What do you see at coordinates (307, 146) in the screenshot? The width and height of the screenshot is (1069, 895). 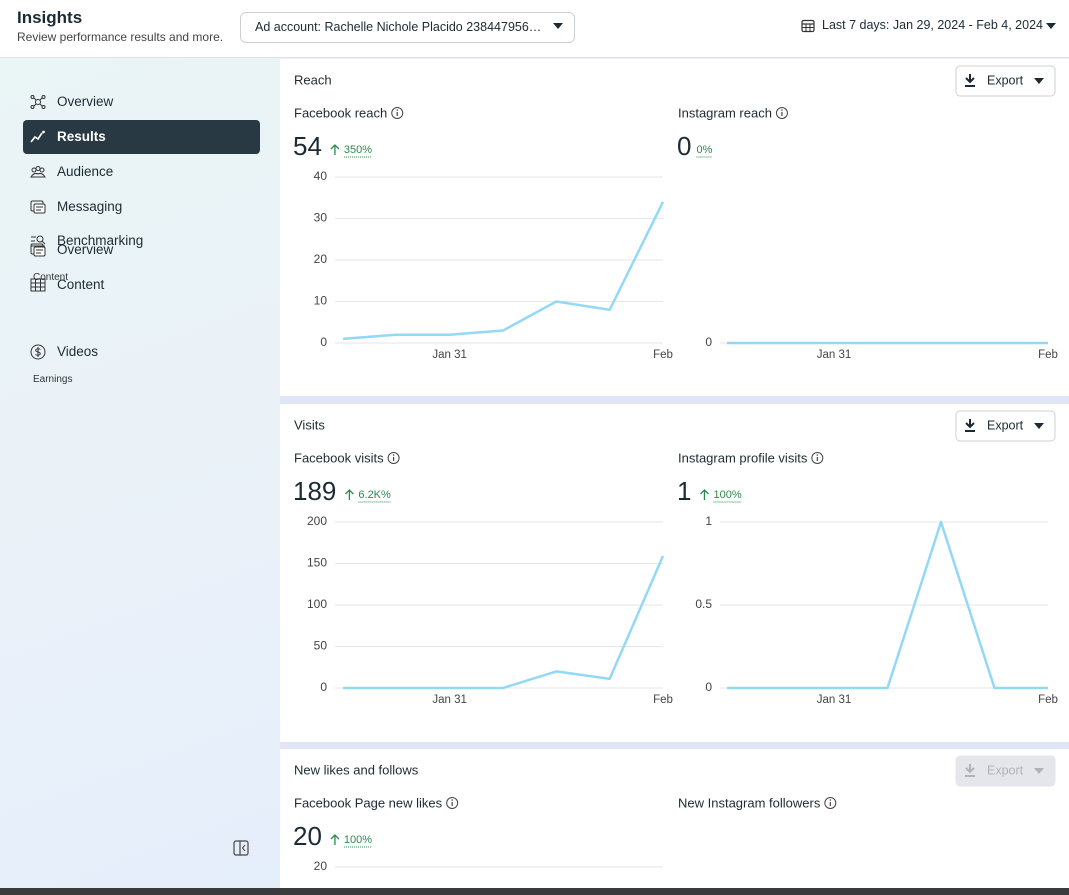 I see `metric-total: 54` at bounding box center [307, 146].